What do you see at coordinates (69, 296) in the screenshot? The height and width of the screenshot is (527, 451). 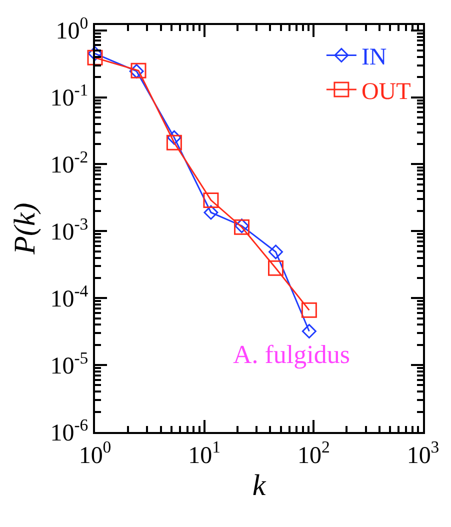 I see `y-tick-label: 10$^{-4}$` at bounding box center [69, 296].